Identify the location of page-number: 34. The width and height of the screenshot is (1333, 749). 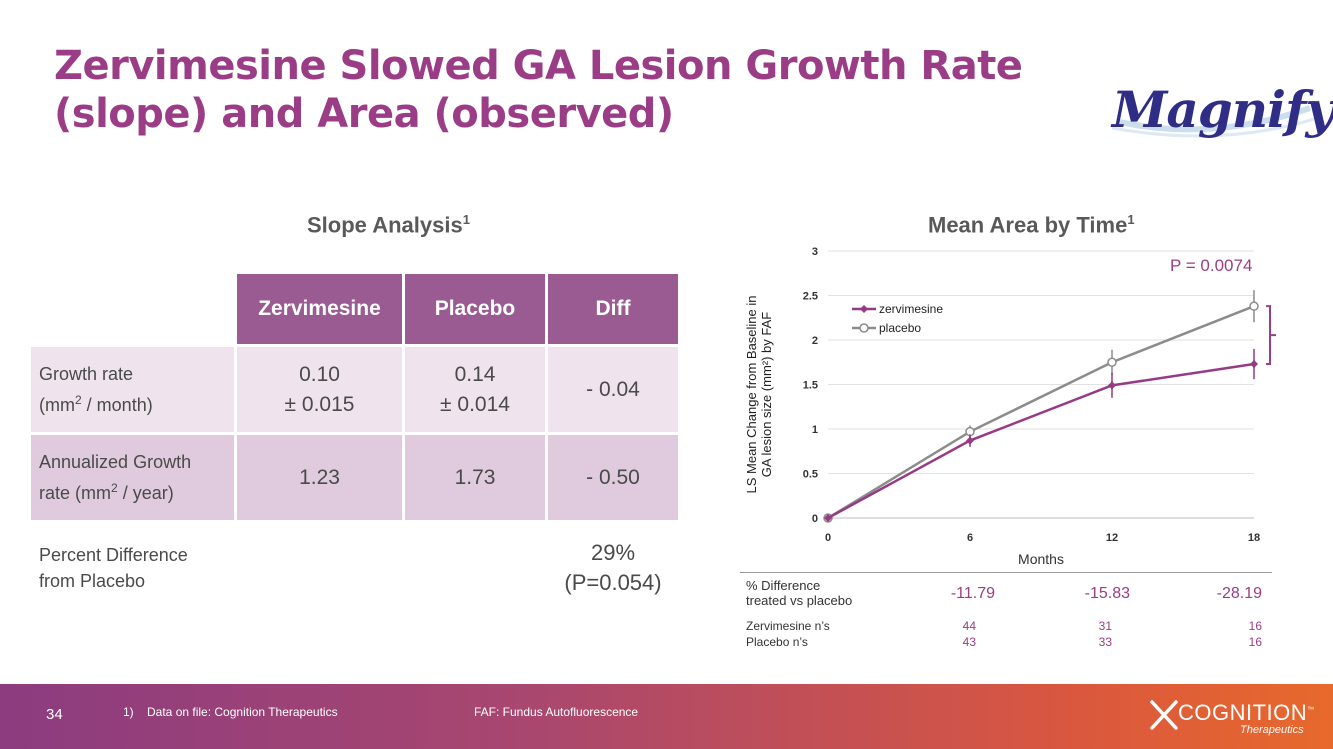
(54, 714).